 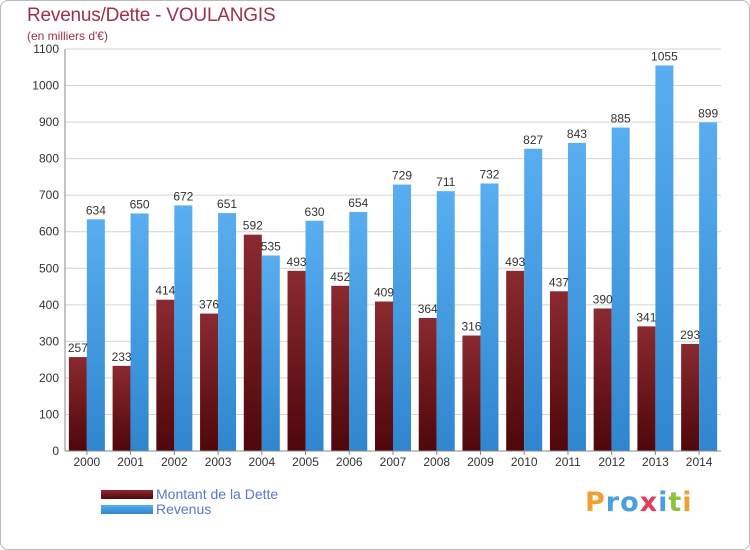 I want to click on x-tick-label: 2014, so click(x=699, y=462).